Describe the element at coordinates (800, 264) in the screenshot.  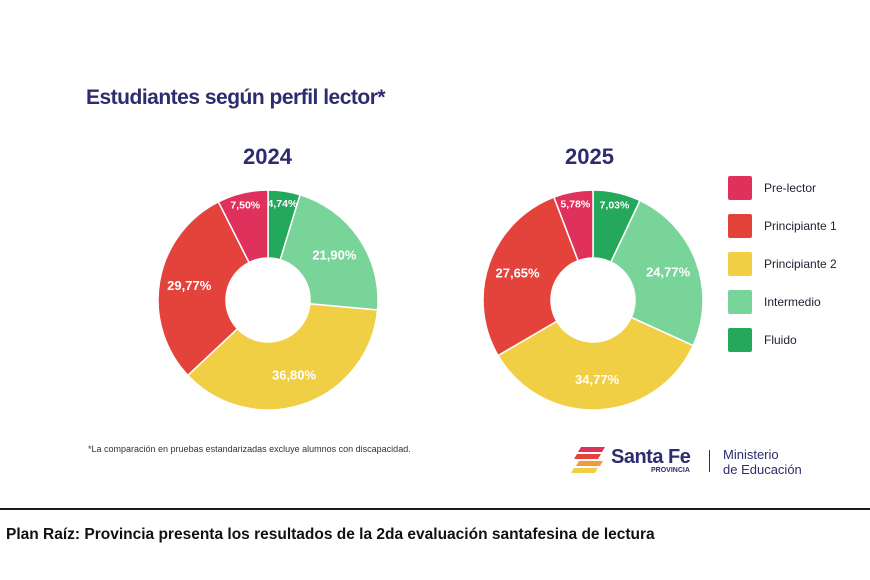
I see `legend-label: Principiante 2` at that location.